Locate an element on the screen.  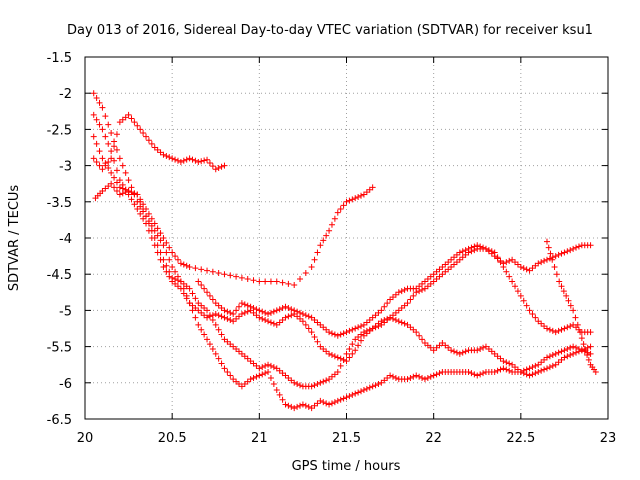
series-track-g is located at coordinates (571, 306).